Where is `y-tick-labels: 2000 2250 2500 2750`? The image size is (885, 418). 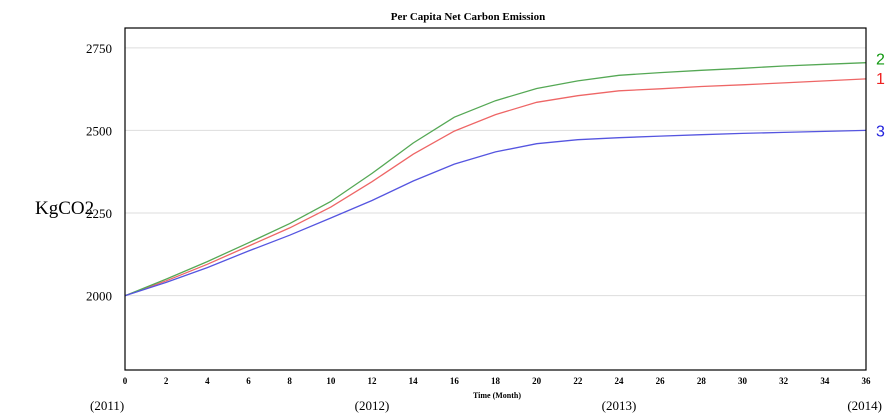 y-tick-labels: 2000 2250 2500 2750 is located at coordinates (99, 172).